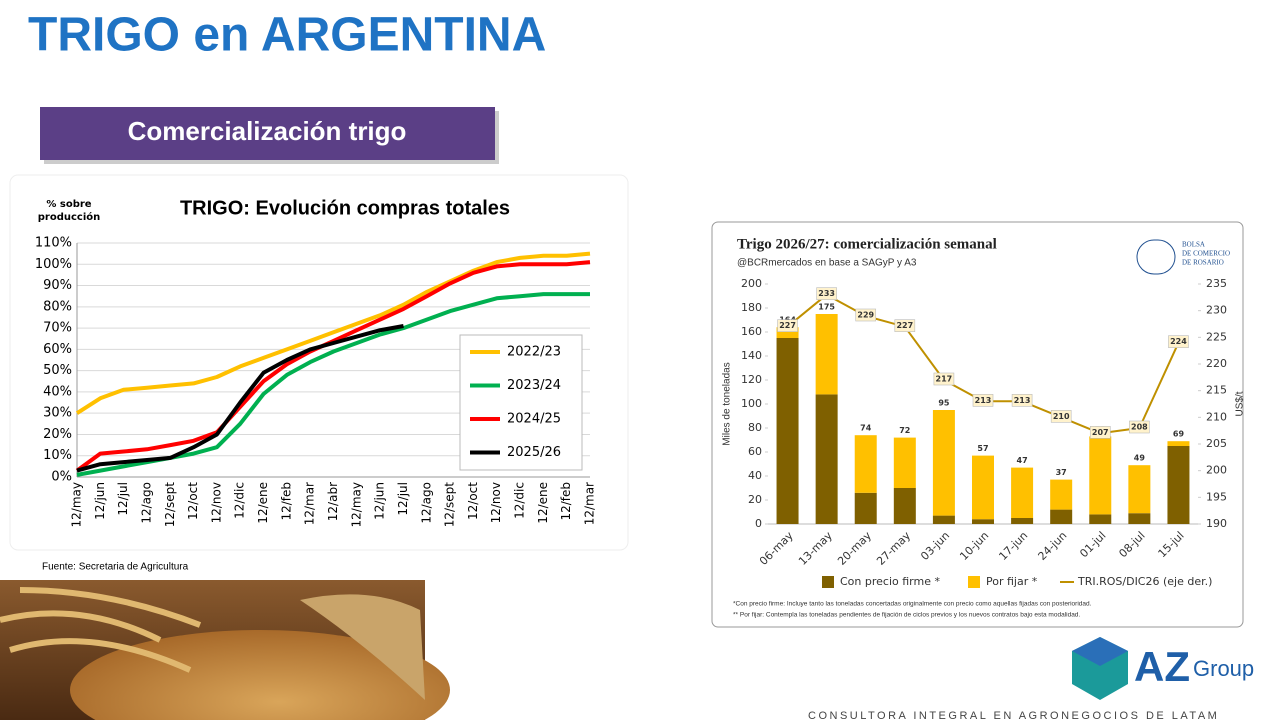 This screenshot has height=720, width=1280. Describe the element at coordinates (826, 293) in the screenshot. I see `value-label: 233` at that location.